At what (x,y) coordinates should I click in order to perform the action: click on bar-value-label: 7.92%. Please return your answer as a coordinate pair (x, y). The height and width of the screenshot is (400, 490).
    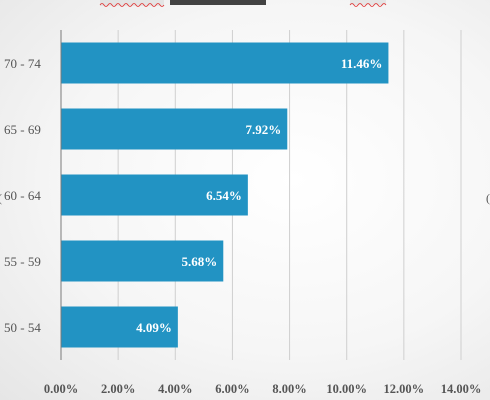
    Looking at the image, I should click on (264, 129).